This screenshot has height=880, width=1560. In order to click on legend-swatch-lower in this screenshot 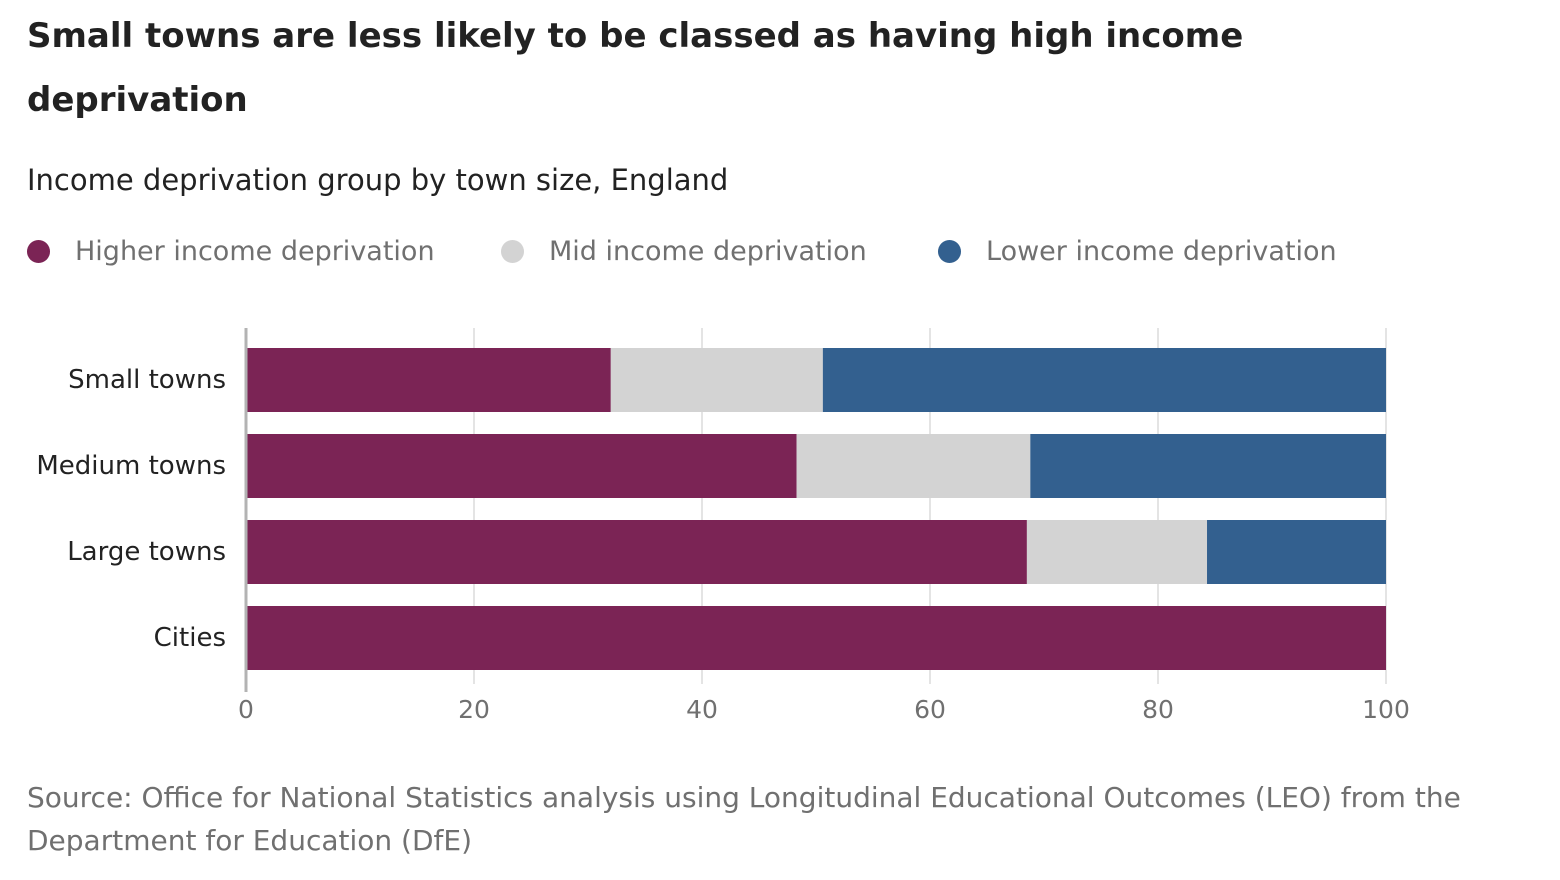, I will do `click(949, 251)`.